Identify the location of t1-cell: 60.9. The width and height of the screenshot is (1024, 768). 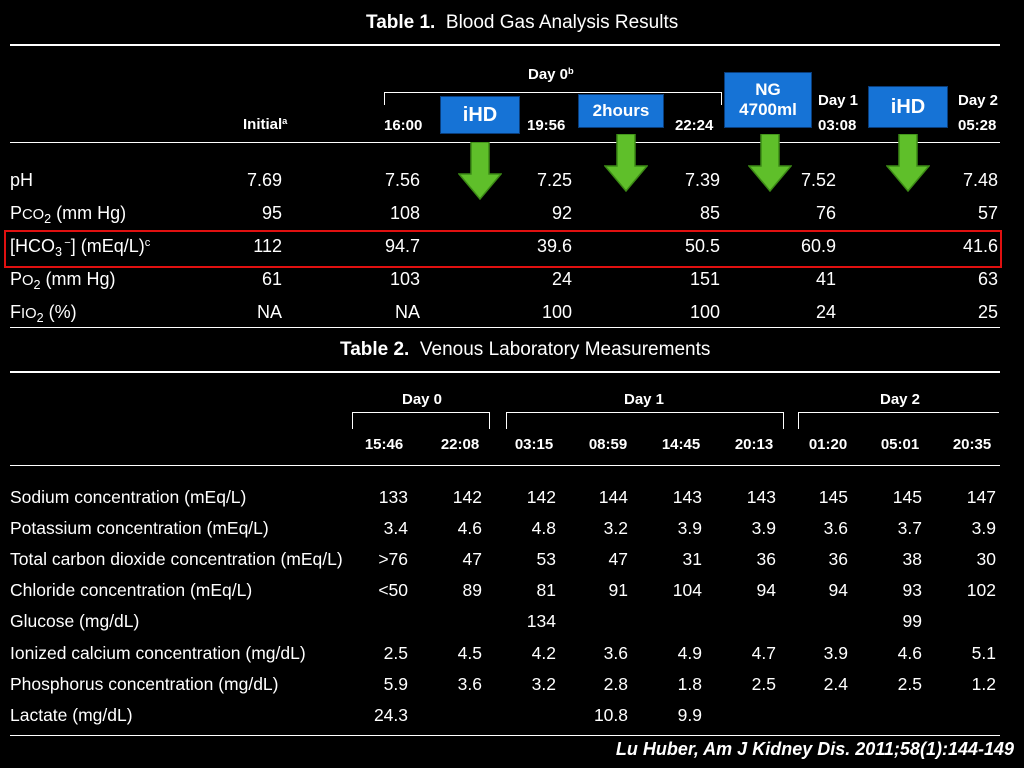
(818, 246).